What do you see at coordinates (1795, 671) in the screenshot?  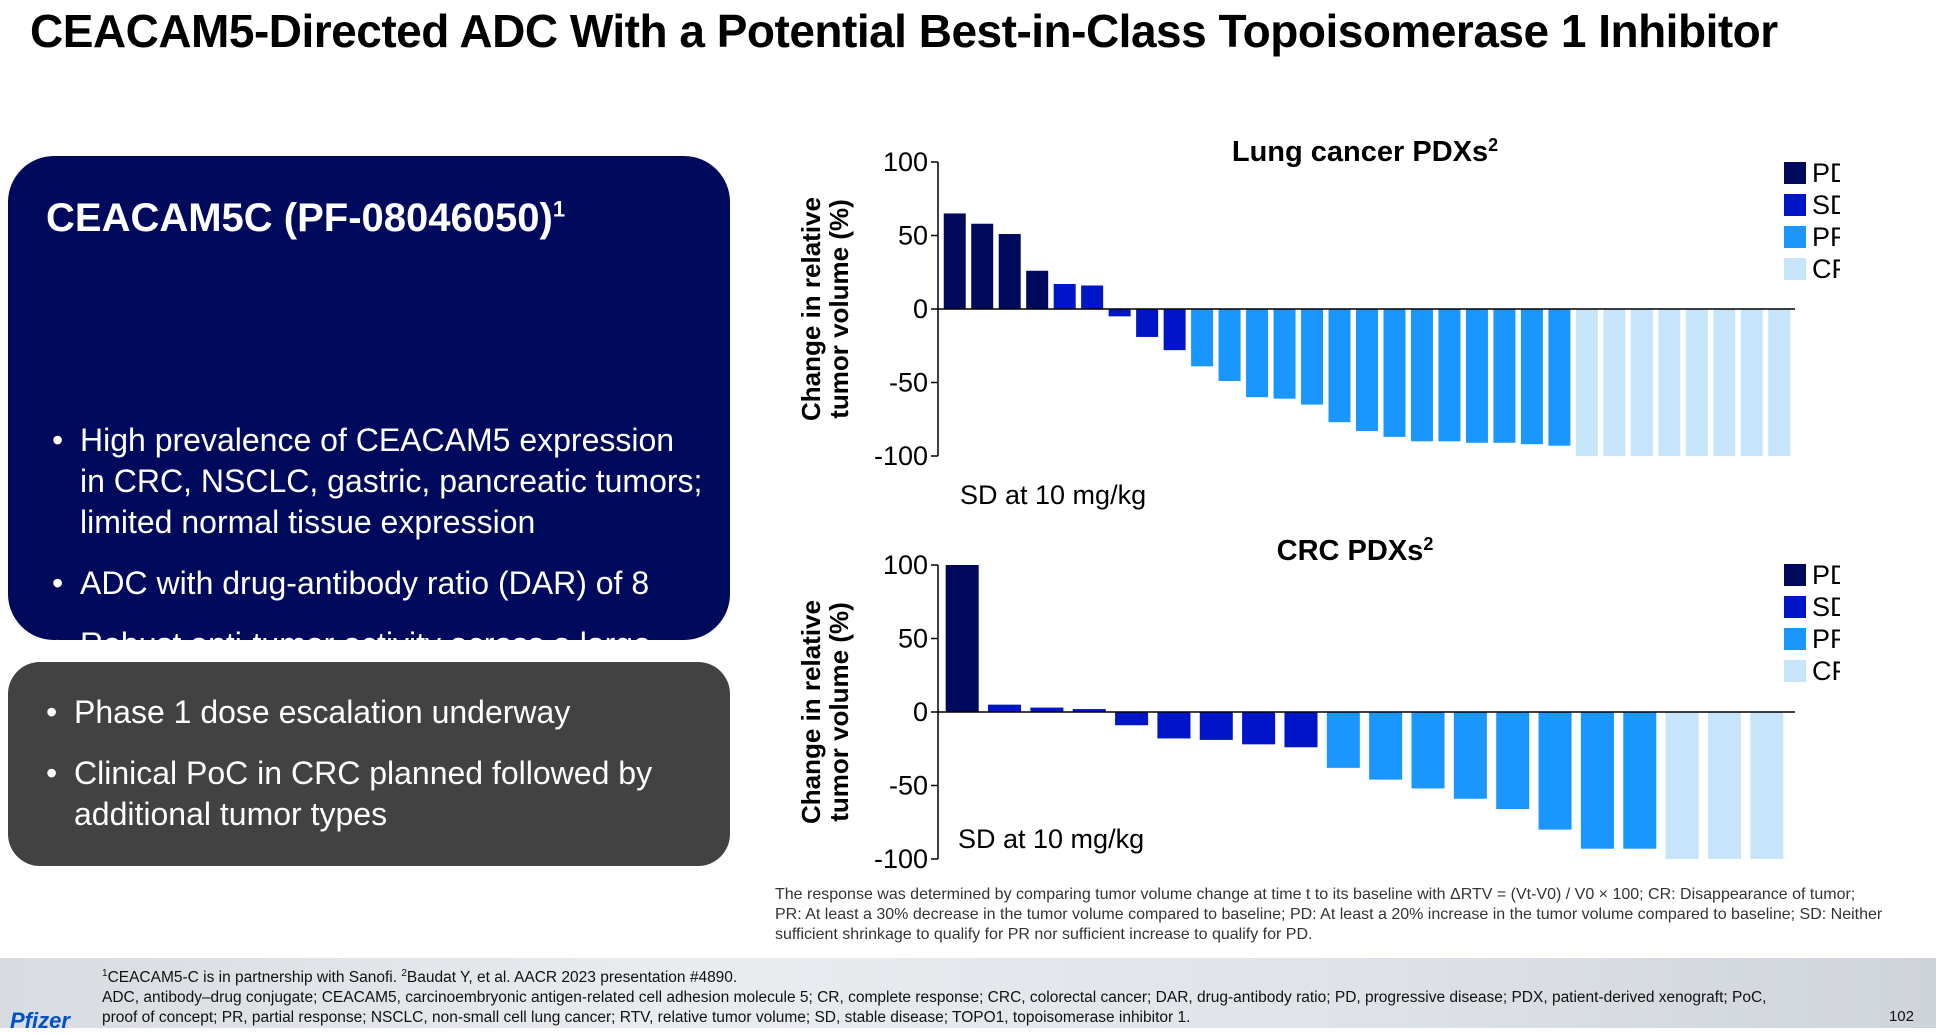 I see `legend-swatch-cr` at bounding box center [1795, 671].